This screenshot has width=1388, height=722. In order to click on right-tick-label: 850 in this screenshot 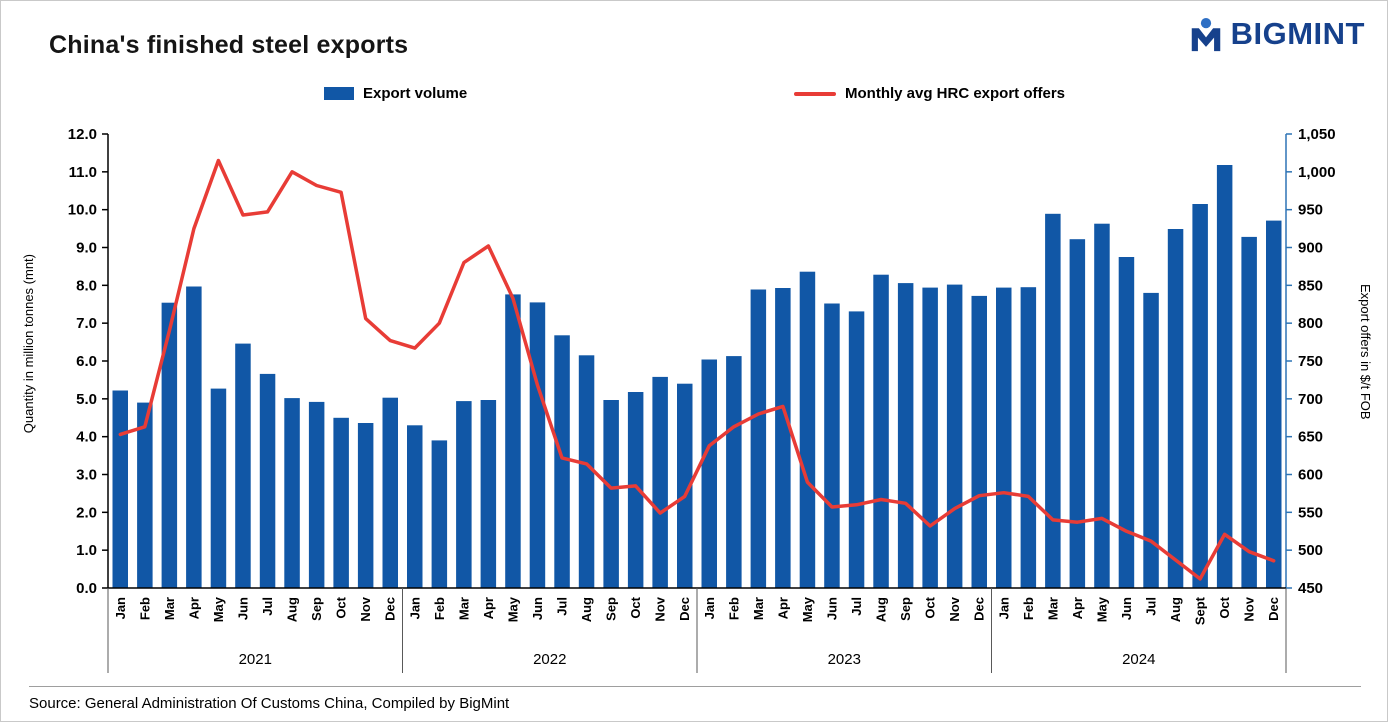, I will do `click(1310, 285)`.